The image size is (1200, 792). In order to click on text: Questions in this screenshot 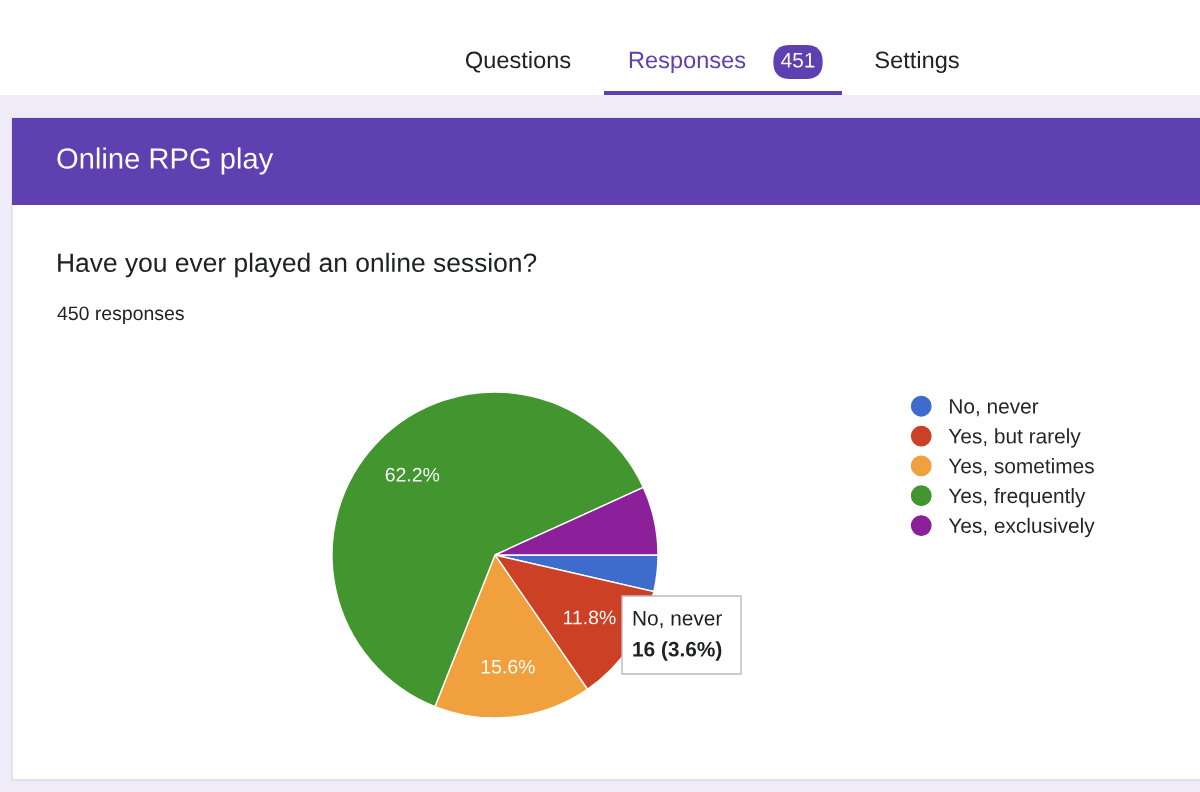, I will do `click(518, 62)`.